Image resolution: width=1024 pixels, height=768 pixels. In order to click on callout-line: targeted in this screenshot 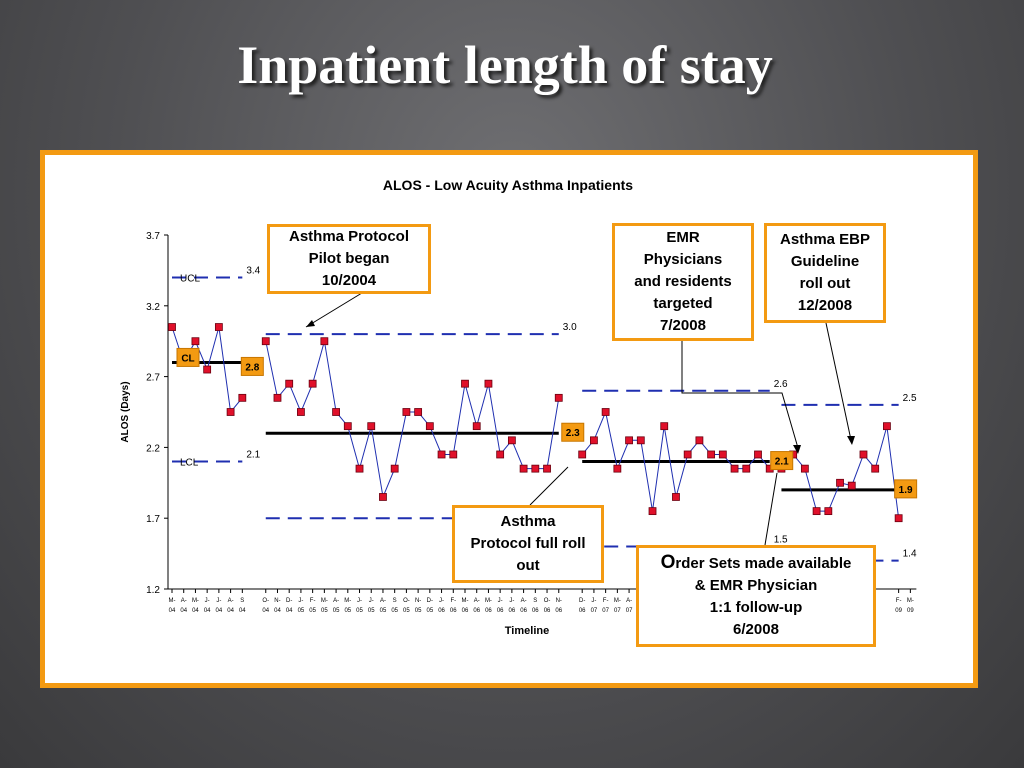, I will do `click(683, 303)`.